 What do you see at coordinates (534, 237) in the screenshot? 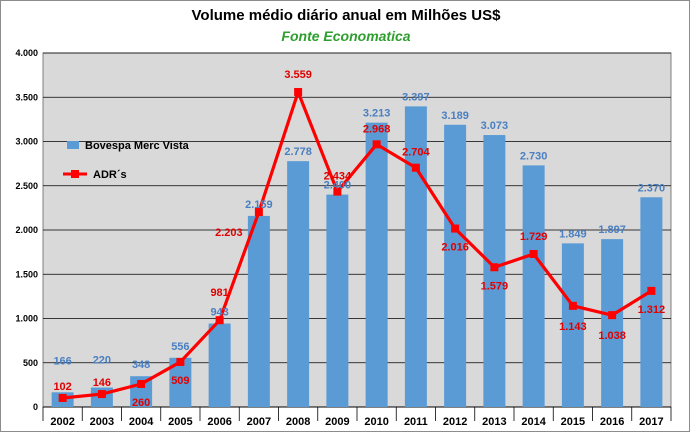
I see `line-data-label: 1.729` at bounding box center [534, 237].